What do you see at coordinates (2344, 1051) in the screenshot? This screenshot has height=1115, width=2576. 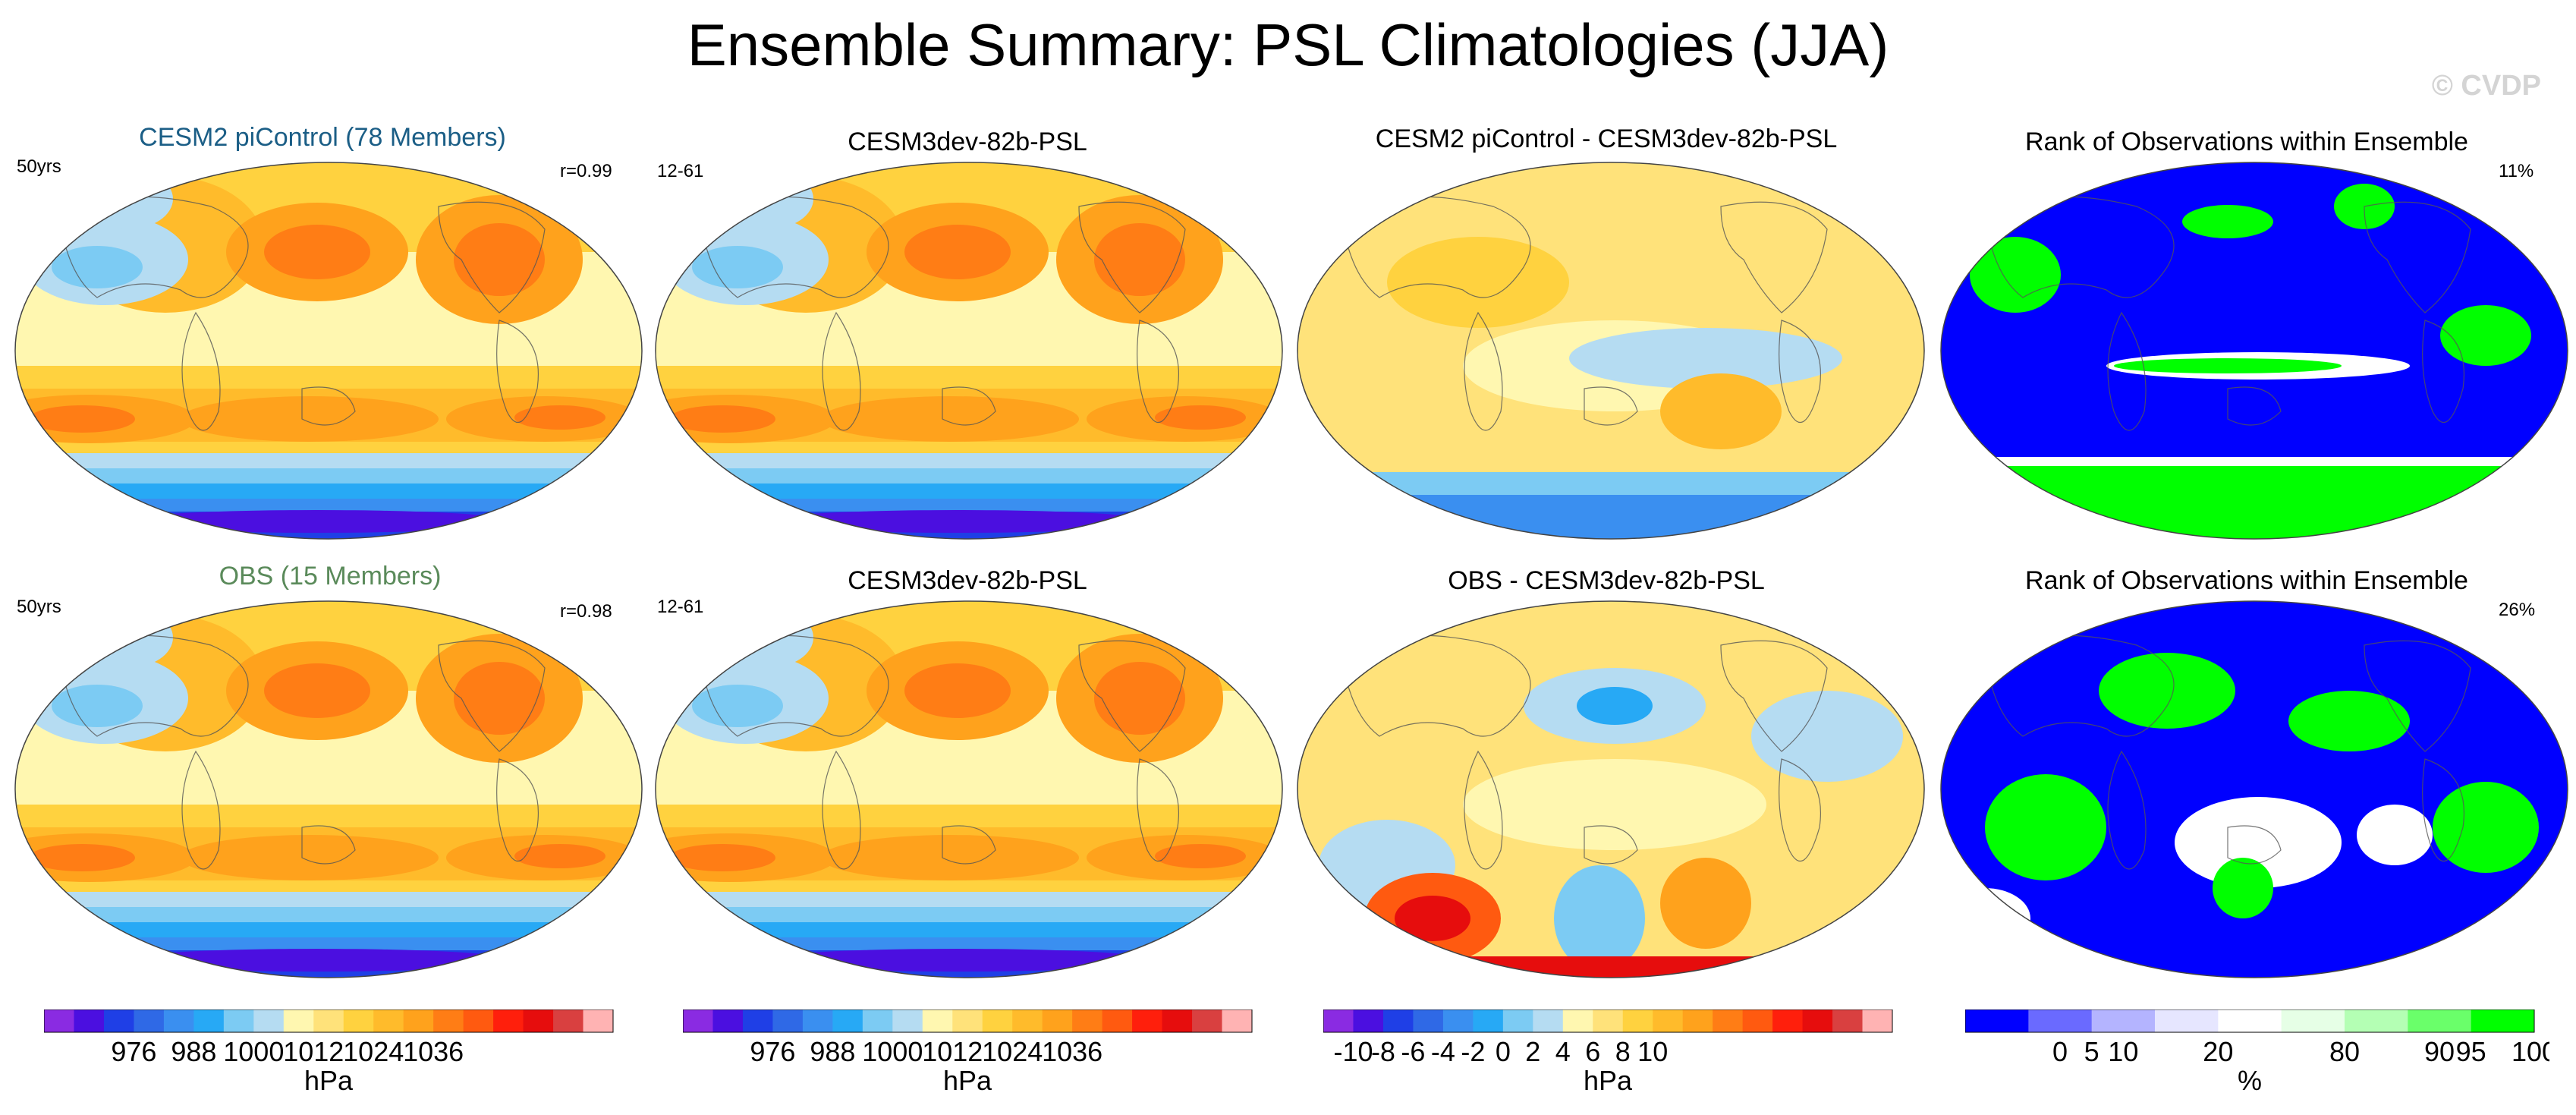 I see `colorbar-tick-label: 80` at bounding box center [2344, 1051].